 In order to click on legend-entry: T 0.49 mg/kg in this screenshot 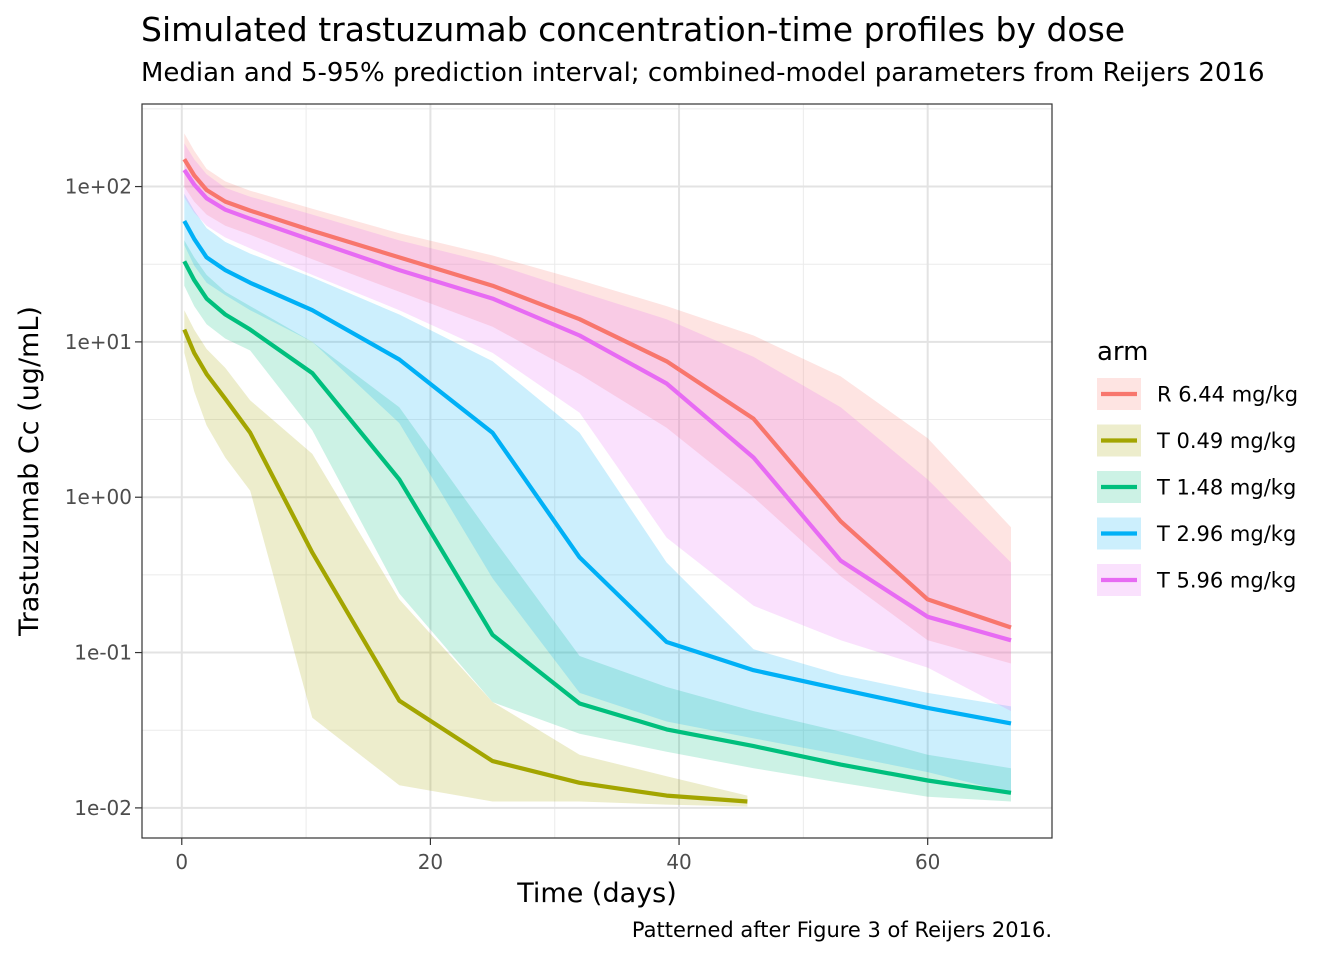, I will do `click(1196, 440)`.